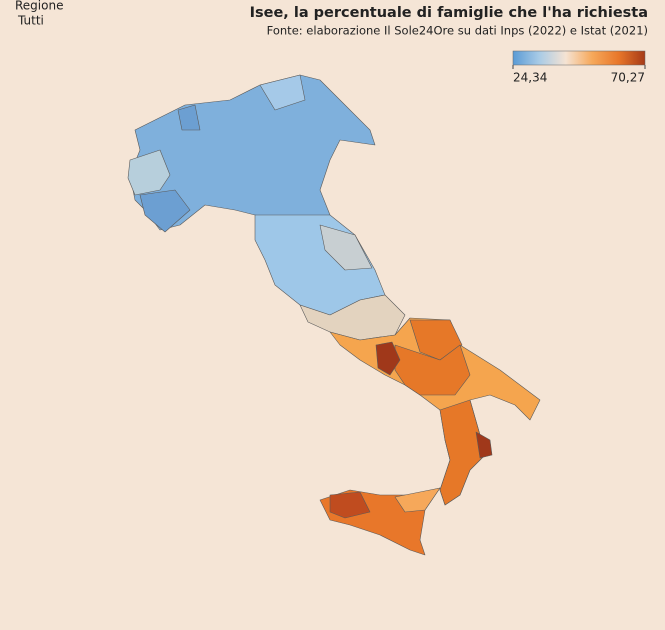  Describe the element at coordinates (39, 6) in the screenshot. I see `filter-label: Regione` at that location.